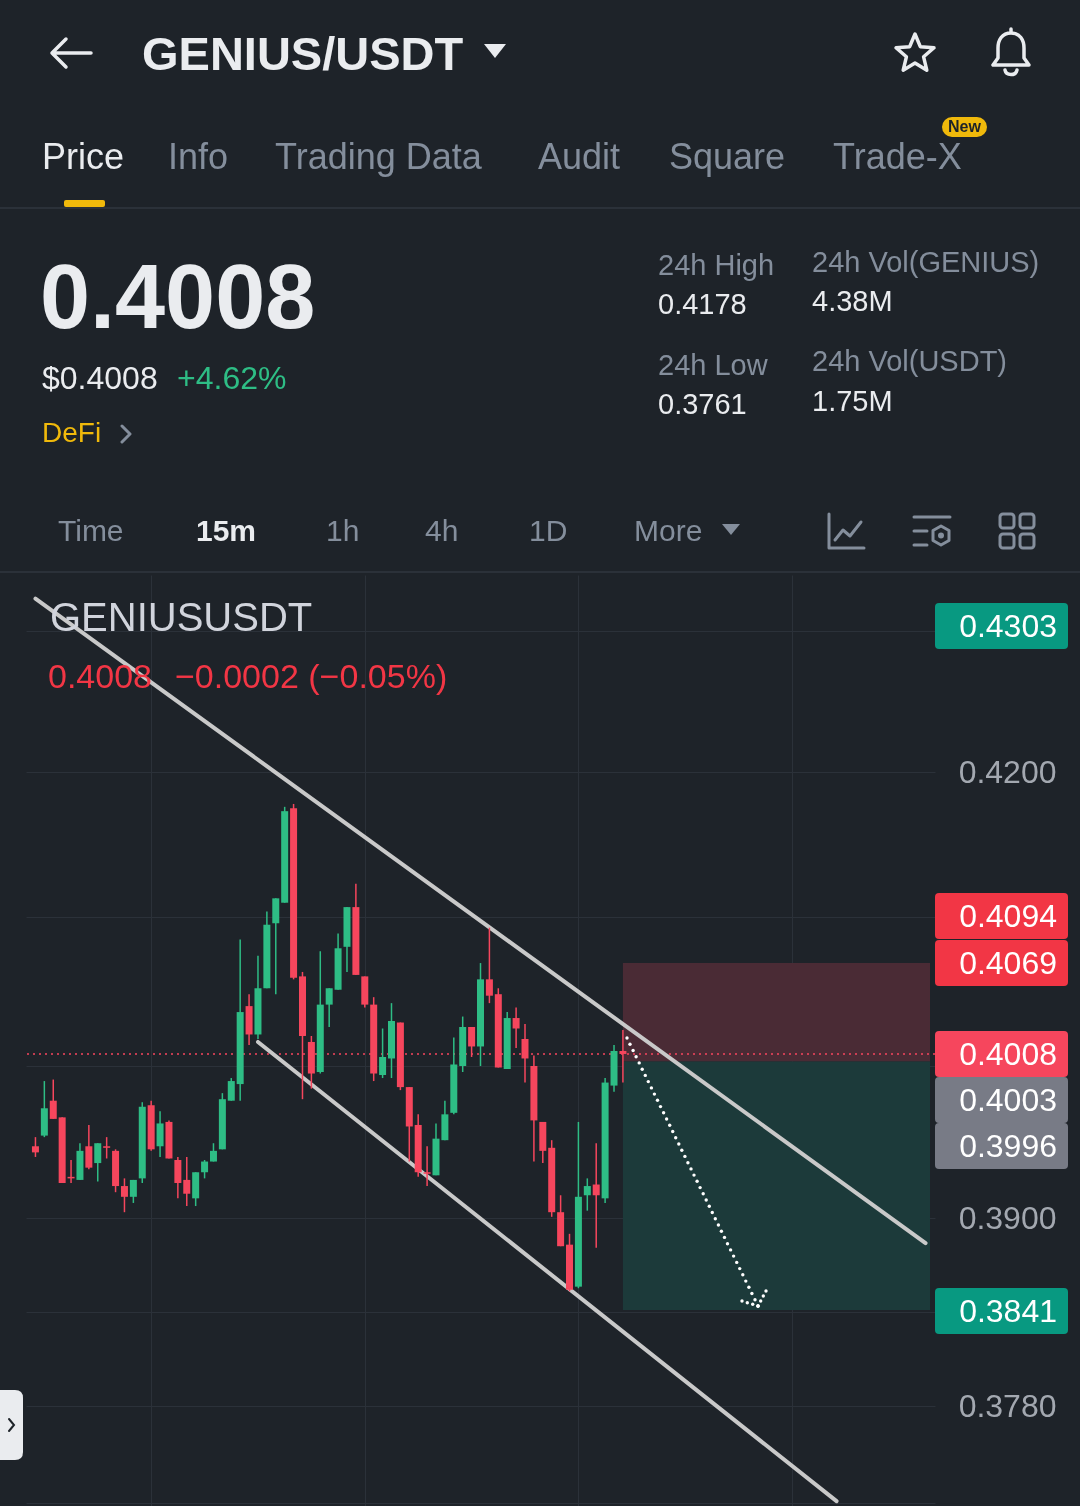 This screenshot has width=1080, height=1506. Describe the element at coordinates (668, 531) in the screenshot. I see `text: More` at that location.